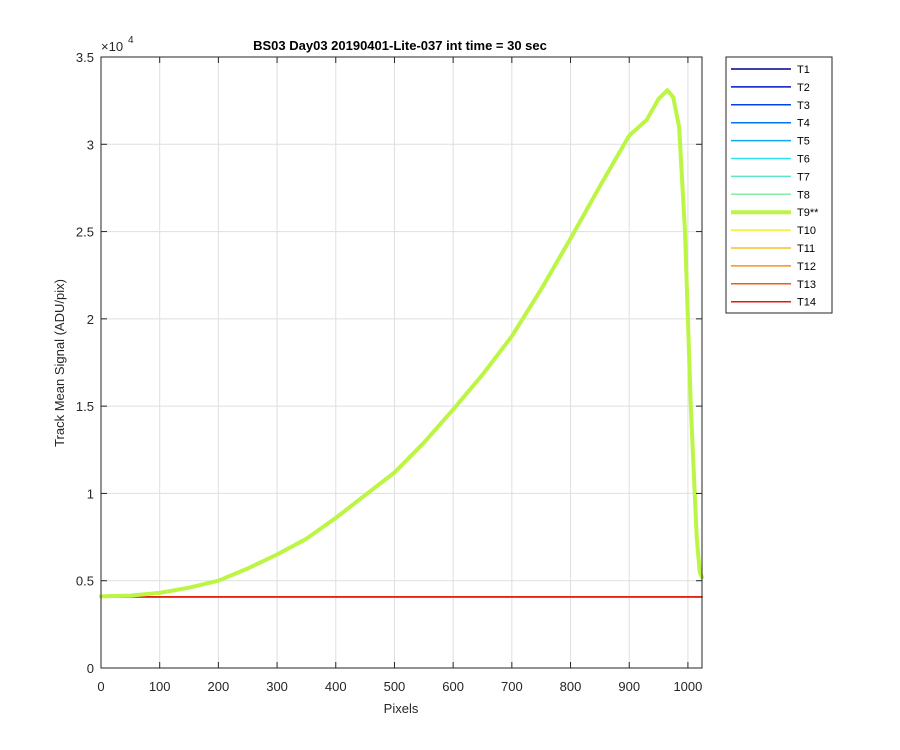 The height and width of the screenshot is (750, 900). Describe the element at coordinates (401, 708) in the screenshot. I see `x-axis-label: Pixels` at that location.